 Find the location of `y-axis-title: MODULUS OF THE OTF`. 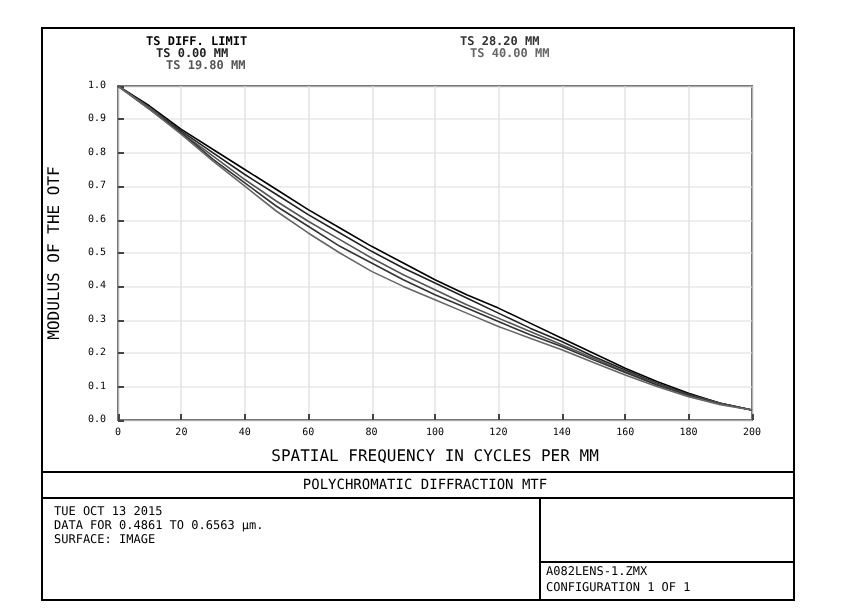

y-axis-title: MODULUS OF THE OTF is located at coordinates (54, 252).